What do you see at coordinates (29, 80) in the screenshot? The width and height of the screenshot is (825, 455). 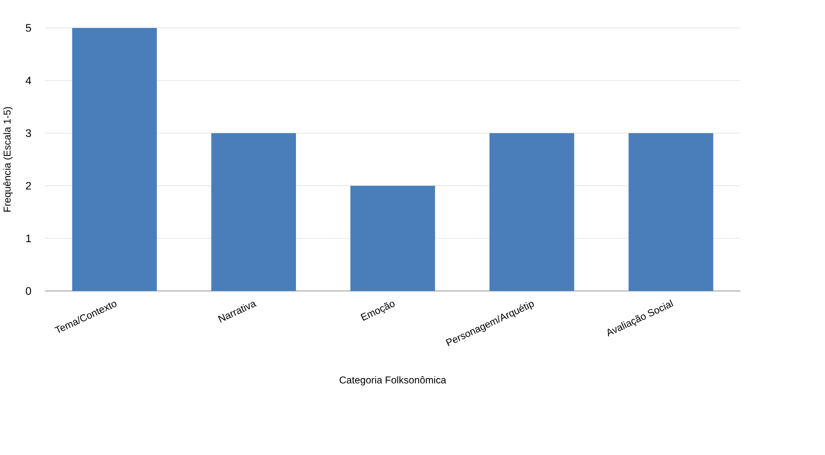 I see `y-tick-label: 4` at bounding box center [29, 80].